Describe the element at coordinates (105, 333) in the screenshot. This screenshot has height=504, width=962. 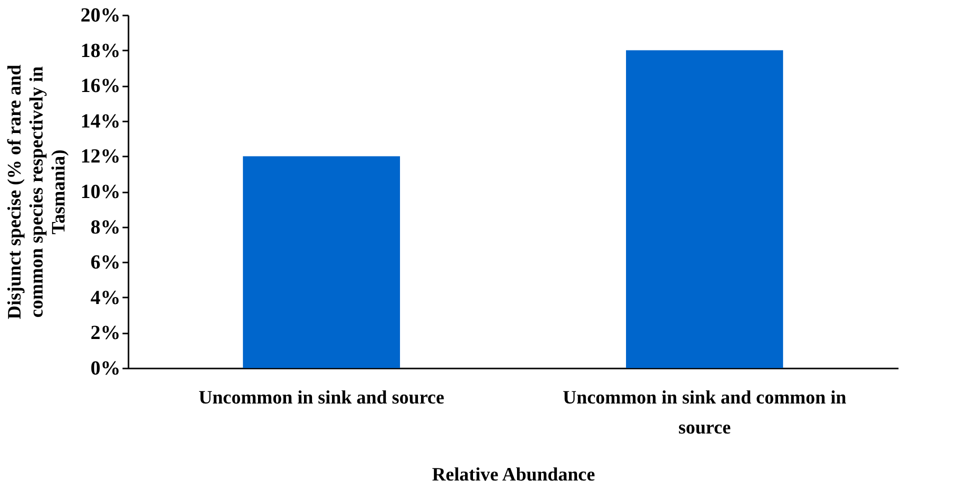
I see `y-tick-label: 2%` at that location.